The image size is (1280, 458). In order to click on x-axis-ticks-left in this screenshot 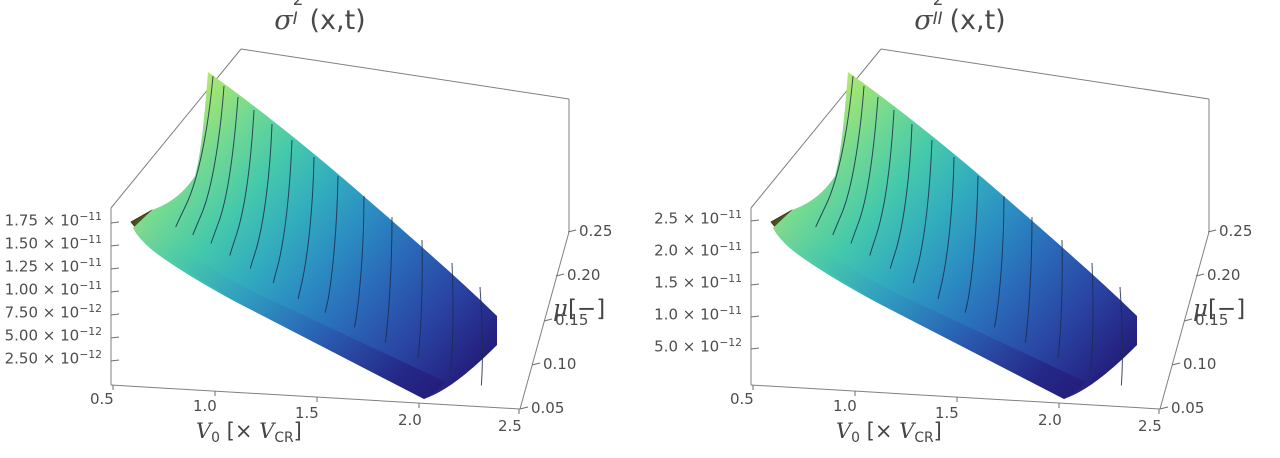, I will do `click(316, 399)`.